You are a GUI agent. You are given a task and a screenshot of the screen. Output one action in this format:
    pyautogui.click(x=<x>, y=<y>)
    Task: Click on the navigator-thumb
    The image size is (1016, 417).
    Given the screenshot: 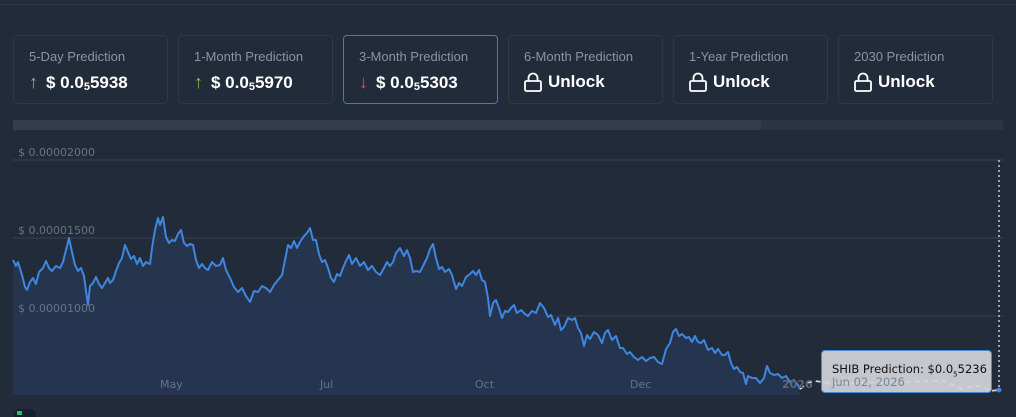 What is the action you would take?
    pyautogui.click(x=387, y=125)
    